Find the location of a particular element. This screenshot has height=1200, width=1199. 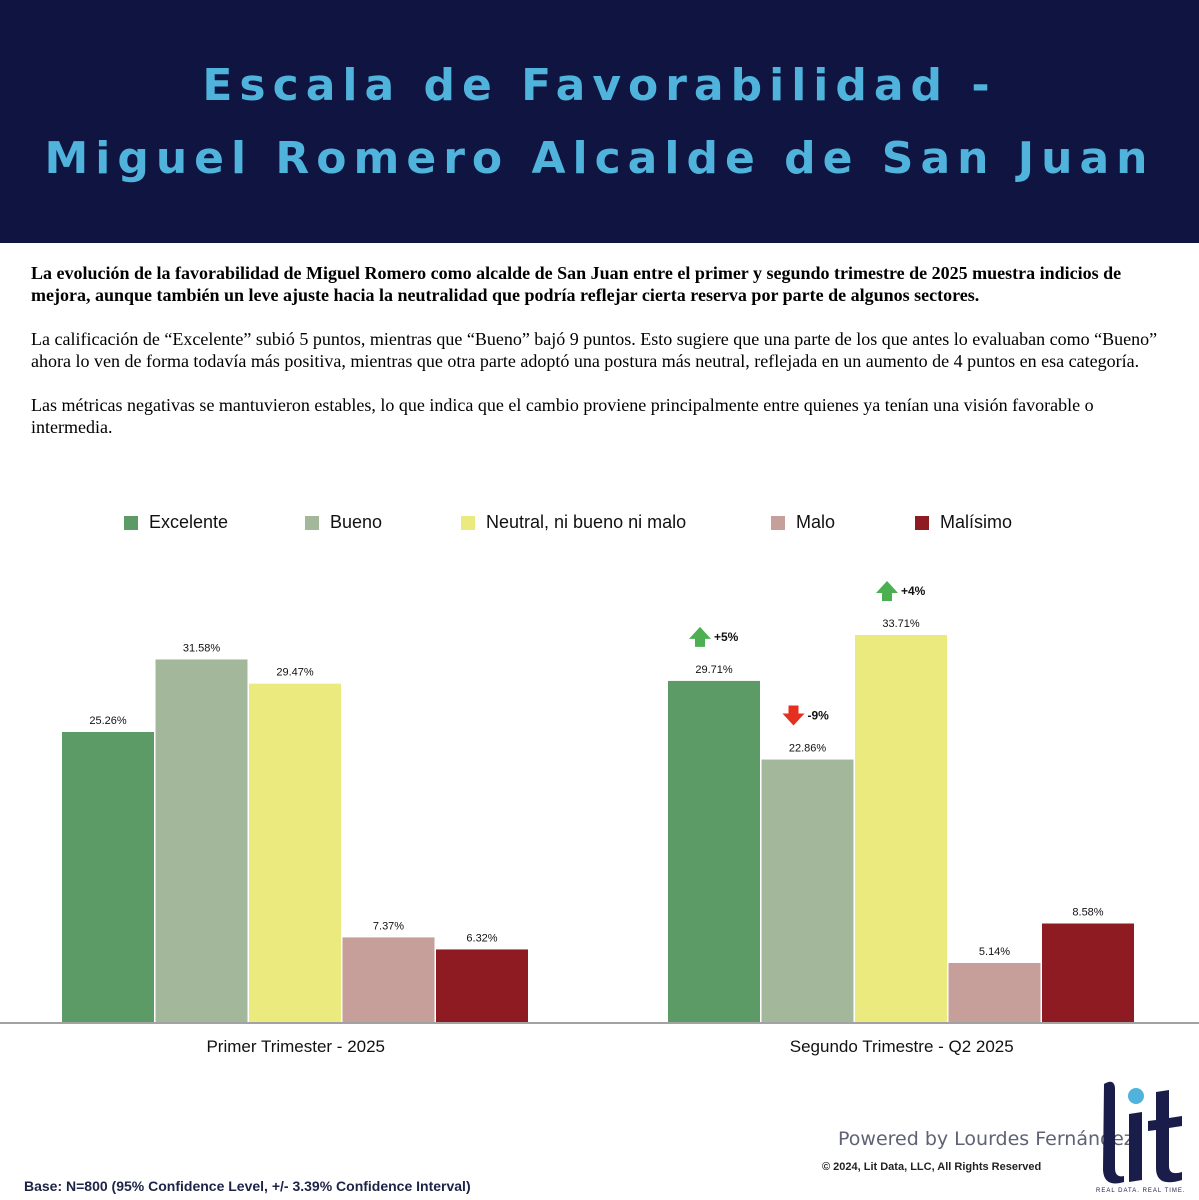

bar-malísimo-2 is located at coordinates (1088, 972).